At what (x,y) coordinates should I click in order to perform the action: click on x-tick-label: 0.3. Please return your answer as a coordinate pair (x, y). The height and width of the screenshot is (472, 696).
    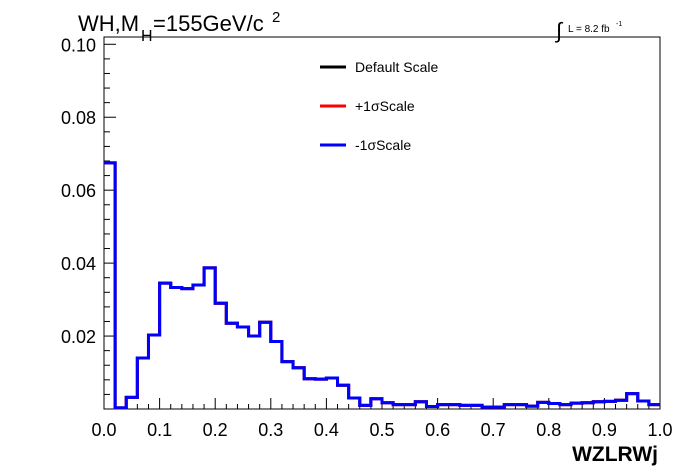
    Looking at the image, I should click on (270, 430).